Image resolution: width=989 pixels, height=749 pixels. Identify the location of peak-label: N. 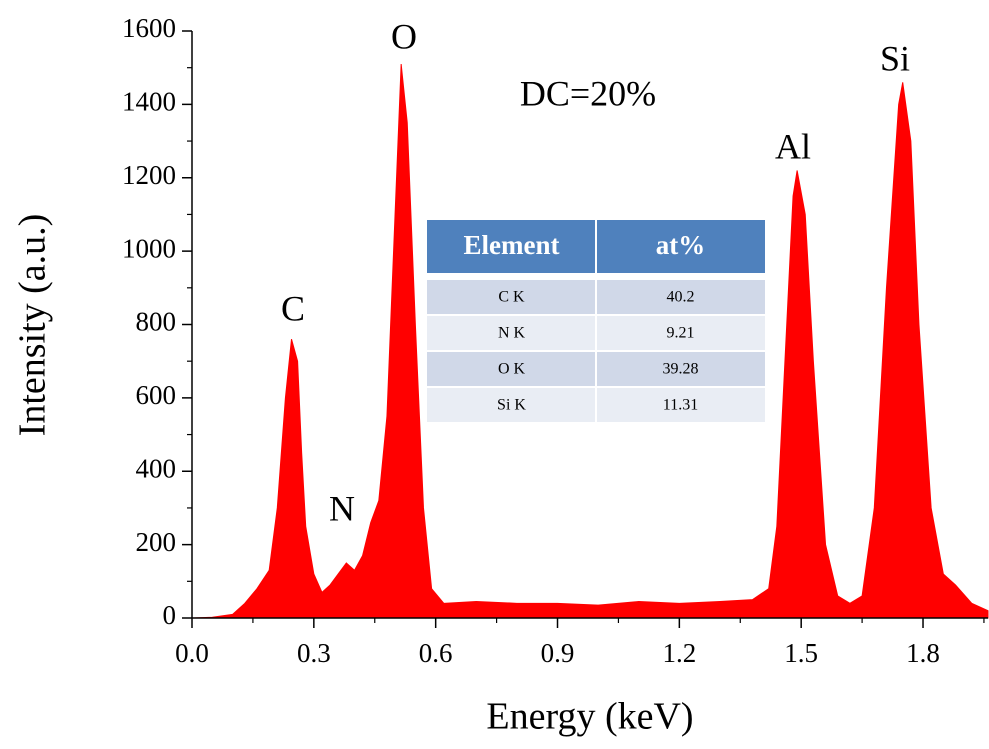
(342, 508).